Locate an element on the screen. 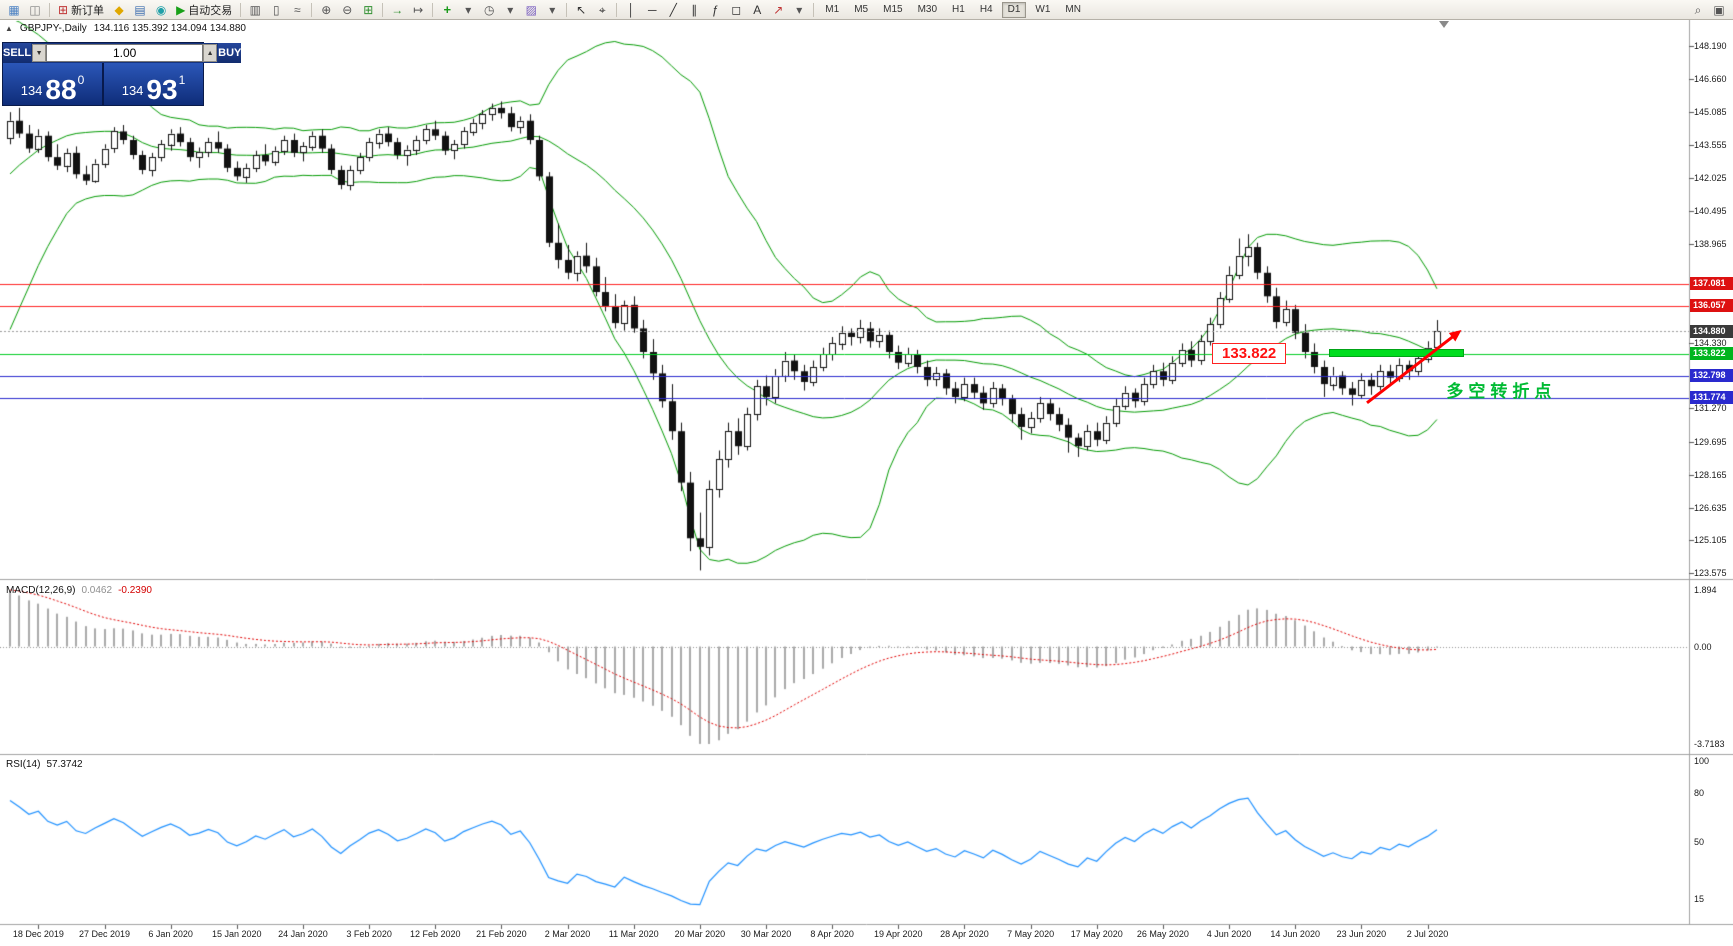 The image size is (1733, 946). line-chart-mode-icon: ≈ is located at coordinates (297, 9).